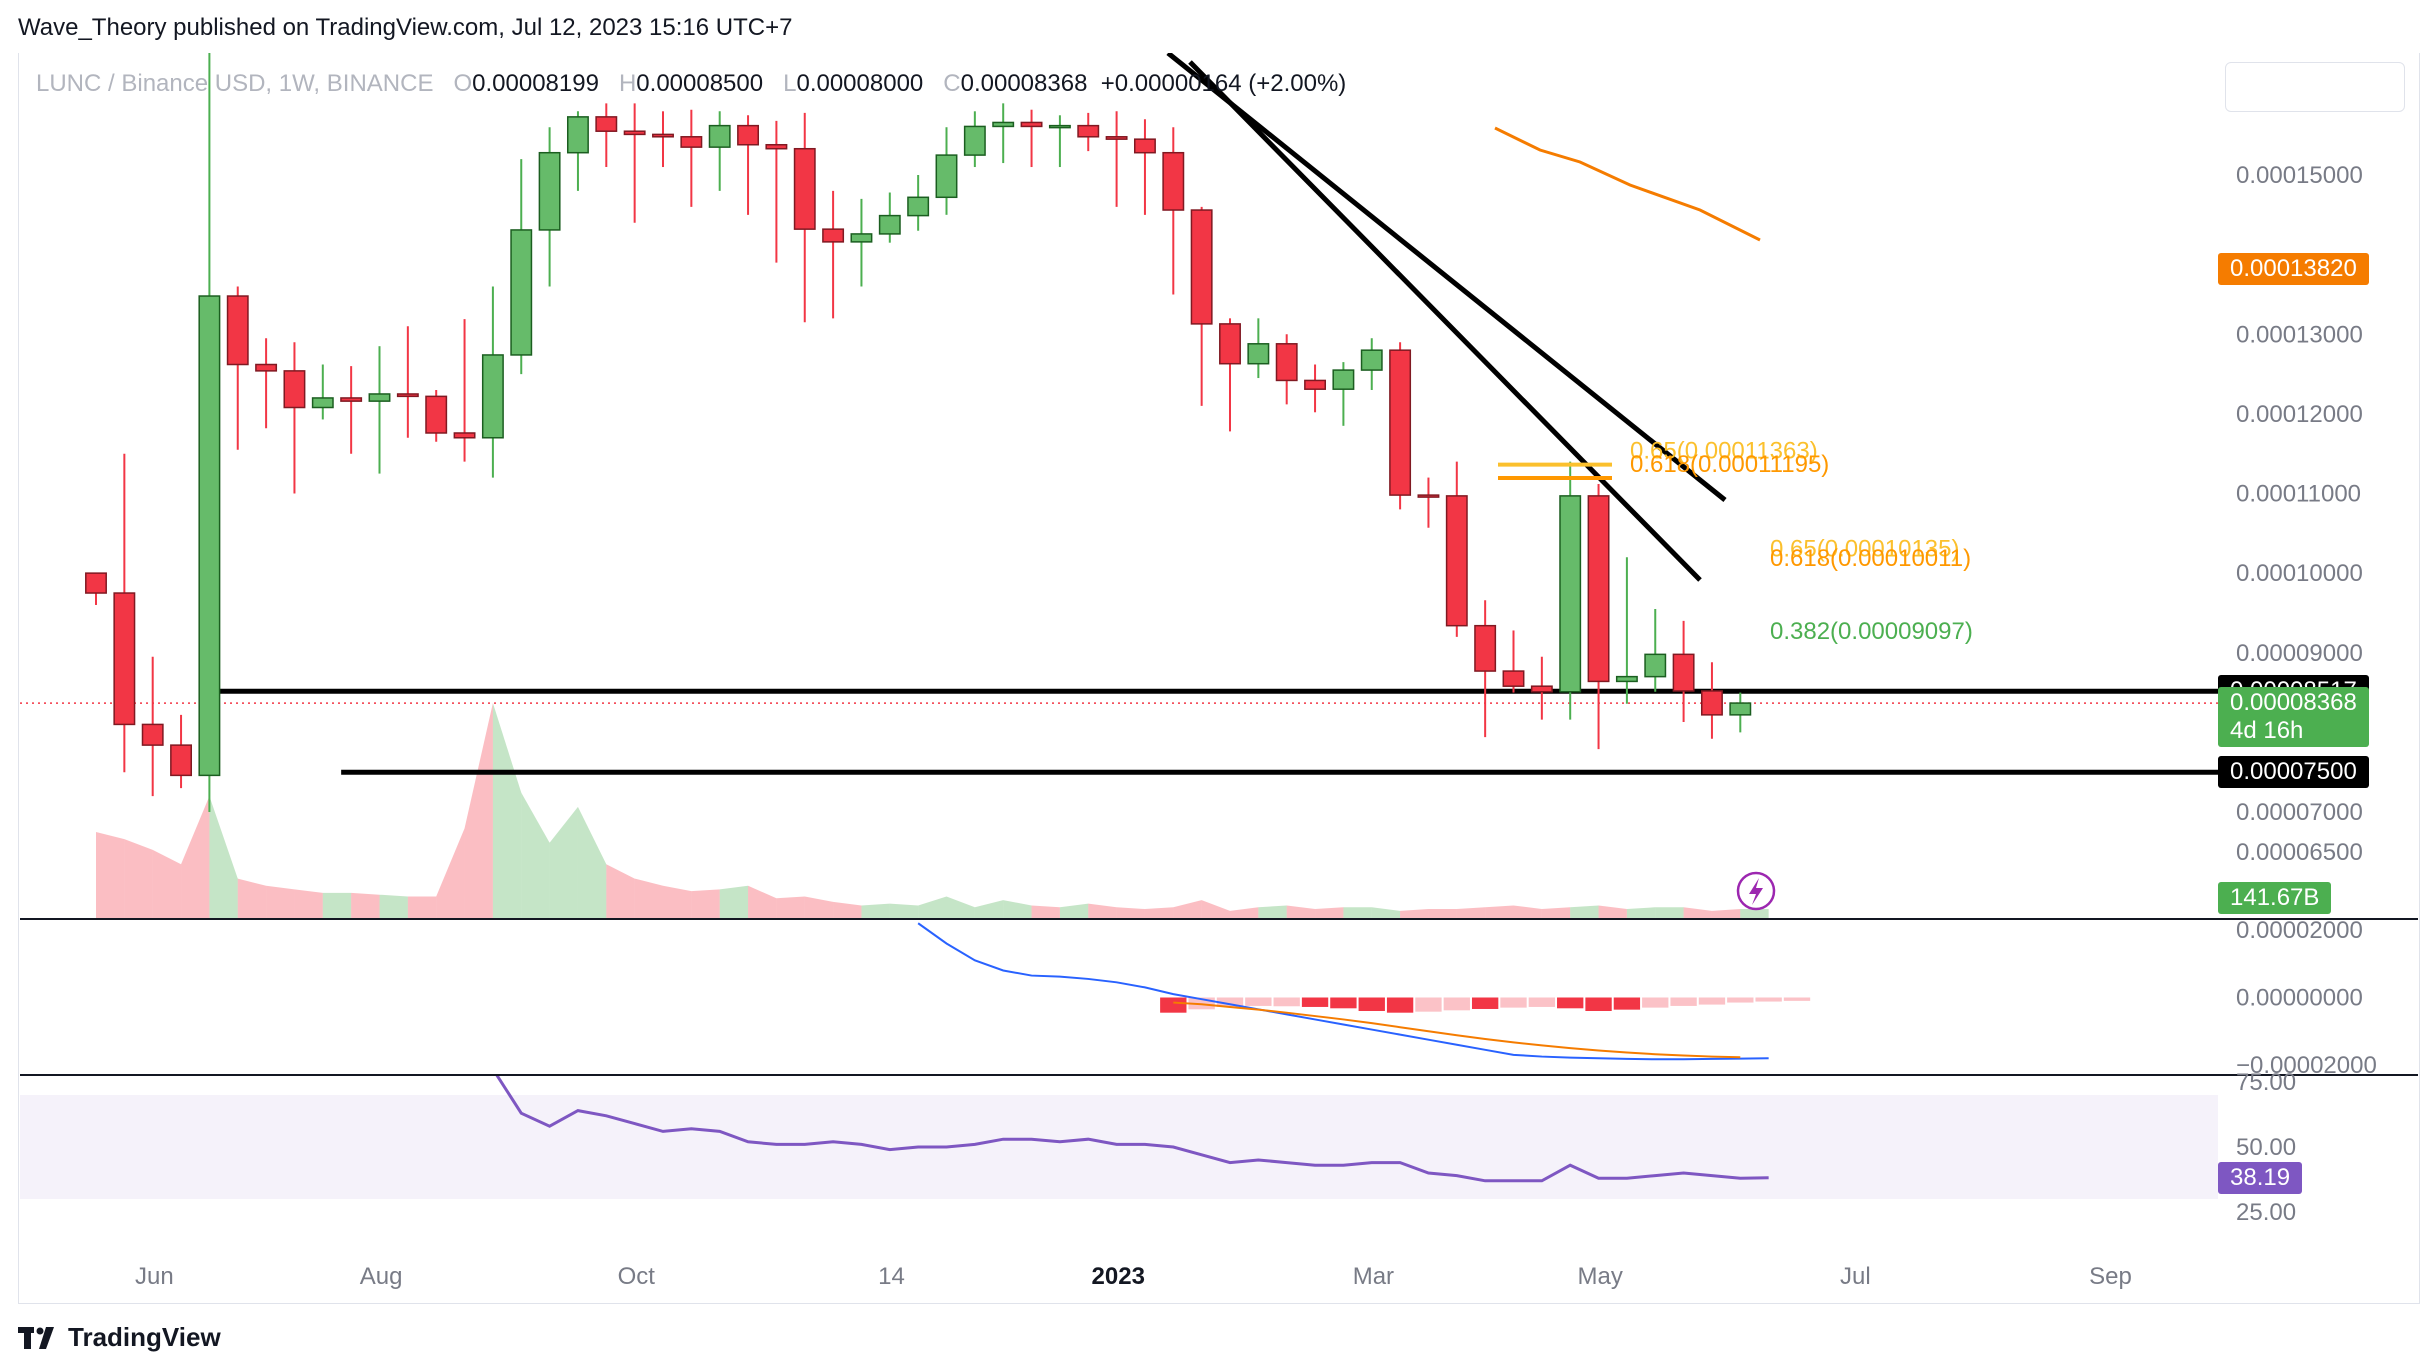 The width and height of the screenshot is (2430, 1372). Describe the element at coordinates (1373, 1276) in the screenshot. I see `time-axis-label: Mar` at that location.